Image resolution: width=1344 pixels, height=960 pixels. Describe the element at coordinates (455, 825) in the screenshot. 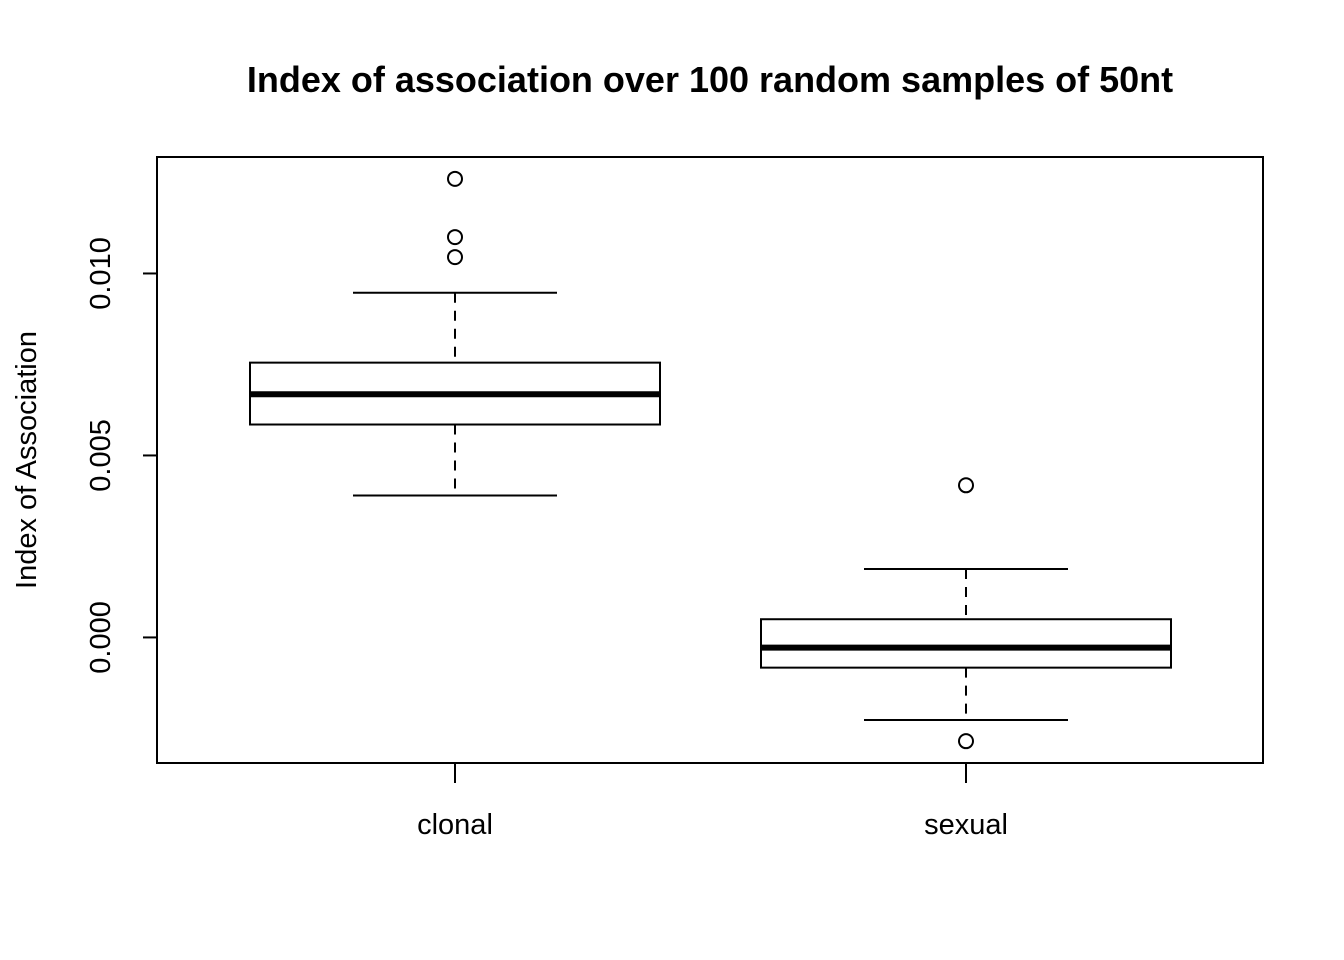

I see `x-tick-label: clonal` at that location.